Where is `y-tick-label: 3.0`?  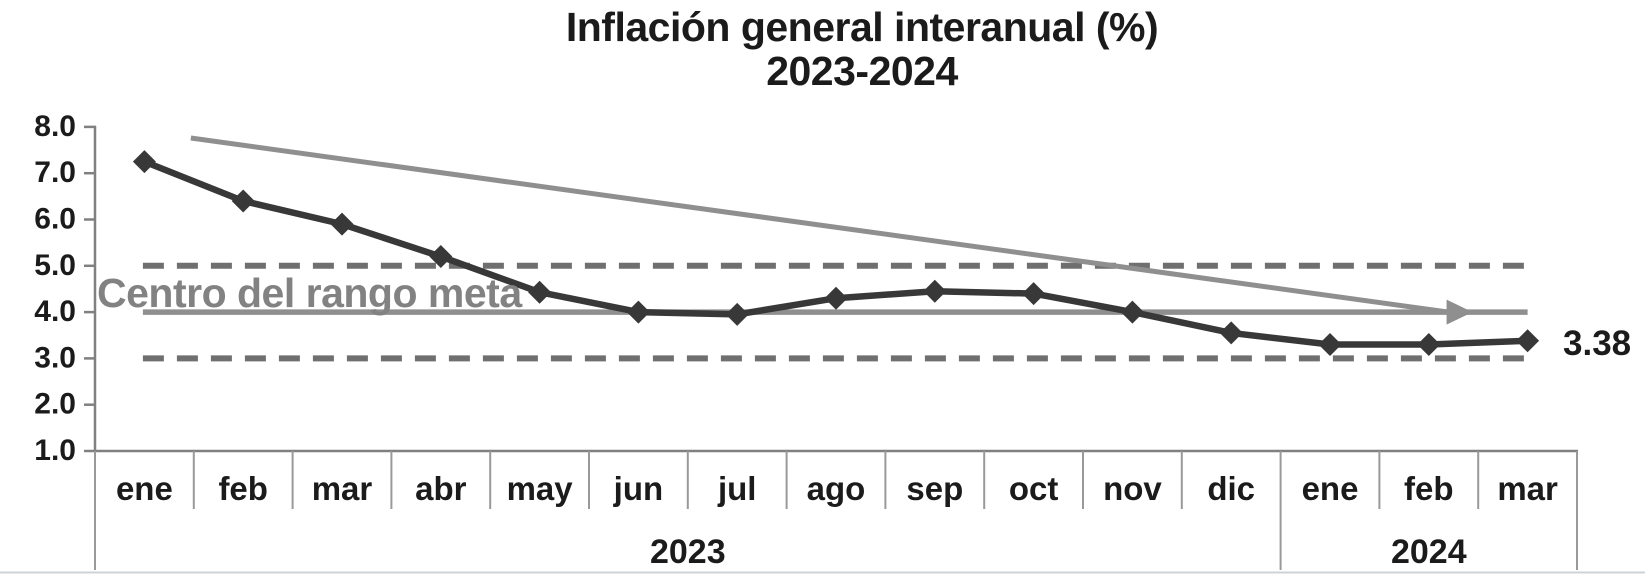
y-tick-label: 3.0 is located at coordinates (55, 357).